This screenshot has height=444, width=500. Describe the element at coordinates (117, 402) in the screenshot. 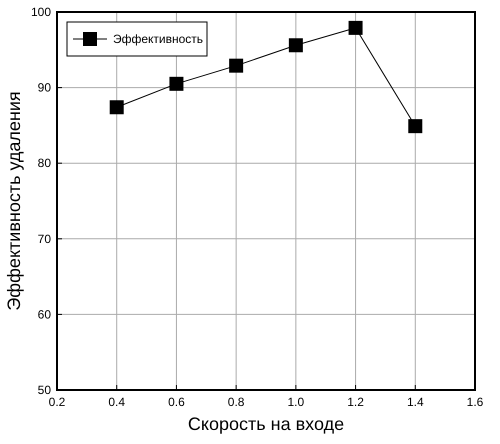

I see `x-tick-label: 0.4` at that location.